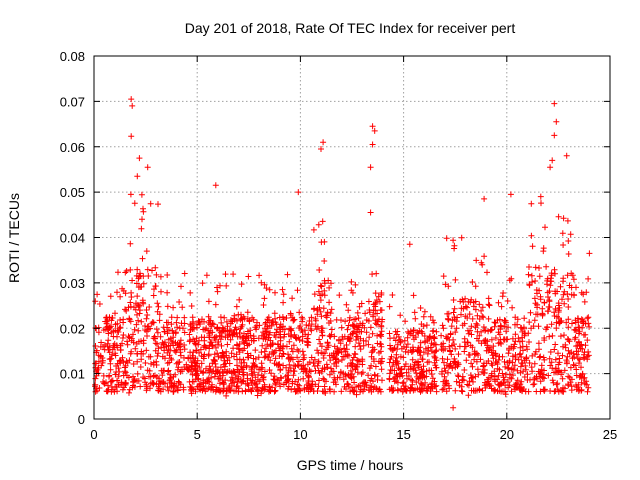  Describe the element at coordinates (72, 238) in the screenshot. I see `y-tick-label: 0.04` at that location.